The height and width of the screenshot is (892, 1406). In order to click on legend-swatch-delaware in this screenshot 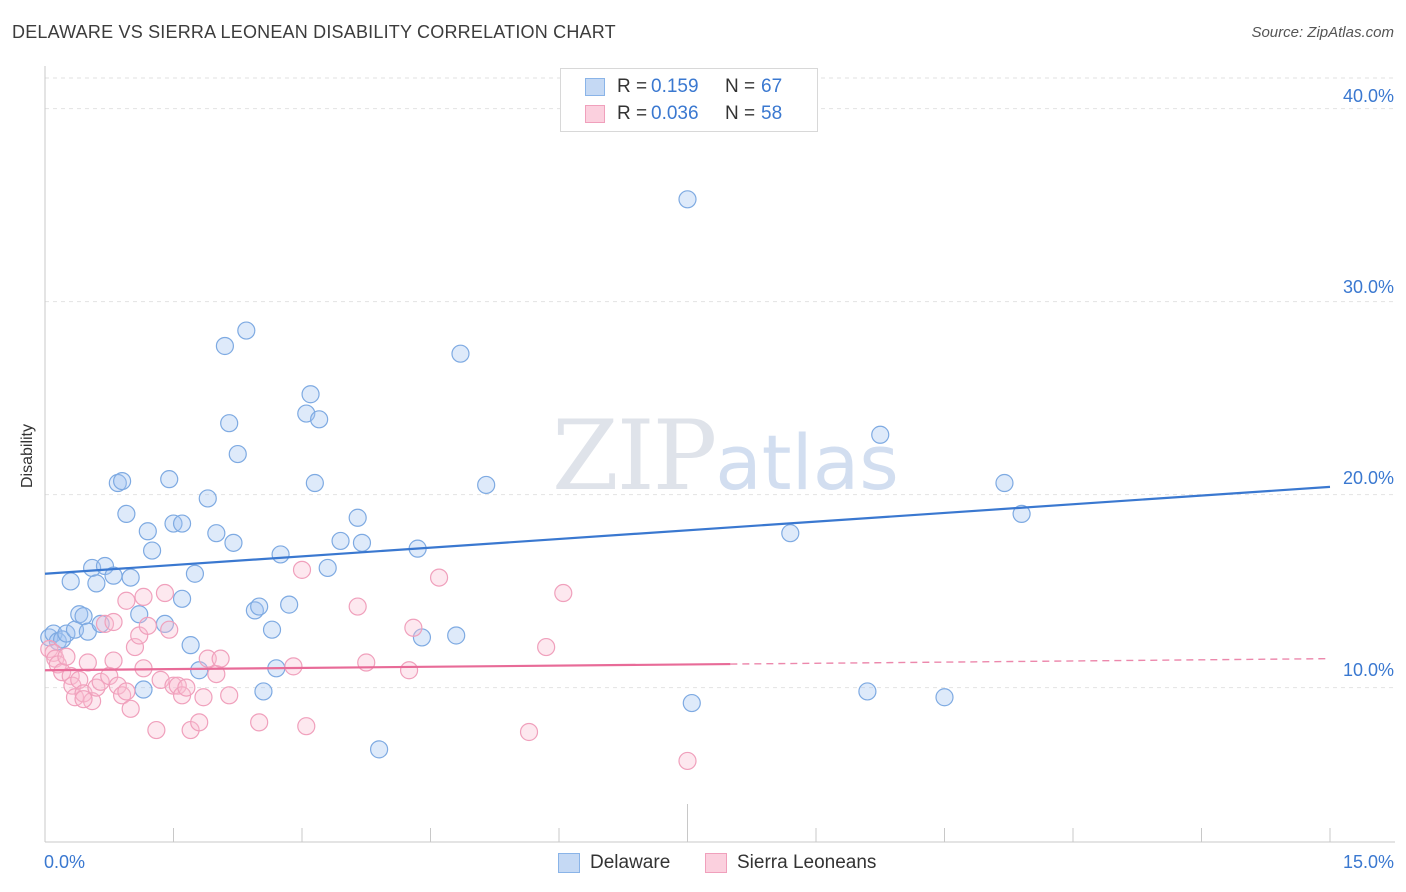, I will do `click(595, 87)`.